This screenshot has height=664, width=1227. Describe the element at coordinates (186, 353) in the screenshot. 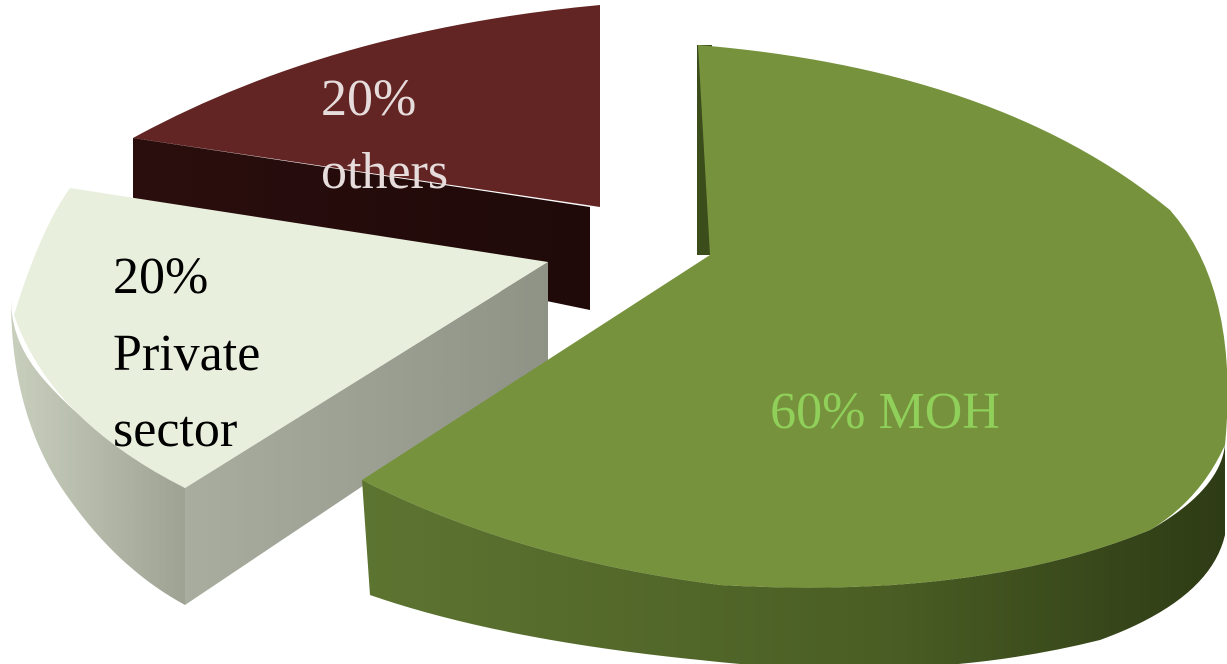

I see `label-private-line-2: Private` at that location.